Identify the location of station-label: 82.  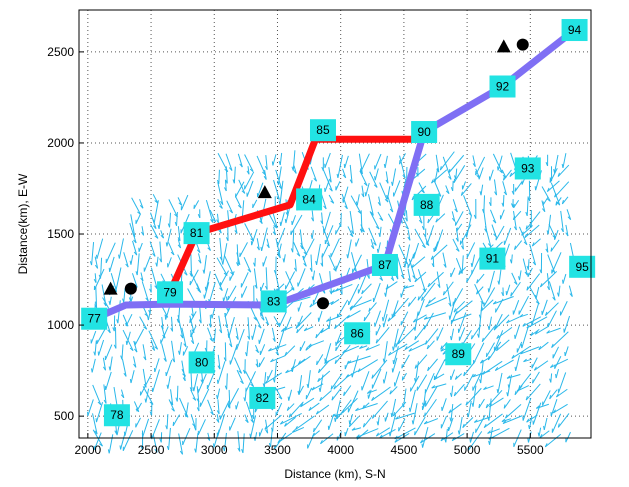
(263, 398).